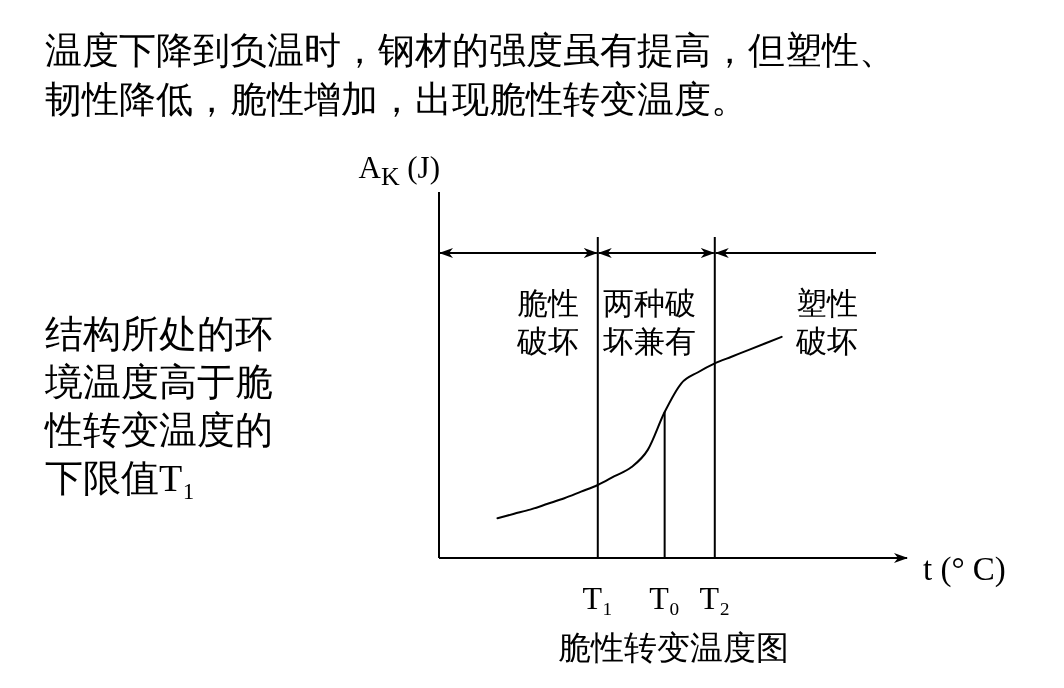 Image resolution: width=1064 pixels, height=688 pixels. Describe the element at coordinates (471, 75) in the screenshot. I see `title: 温度下降到负温时，钢材的强度虽有提高，但塑性、韧性降低，脆性增加，出现脆性转变温度。` at that location.